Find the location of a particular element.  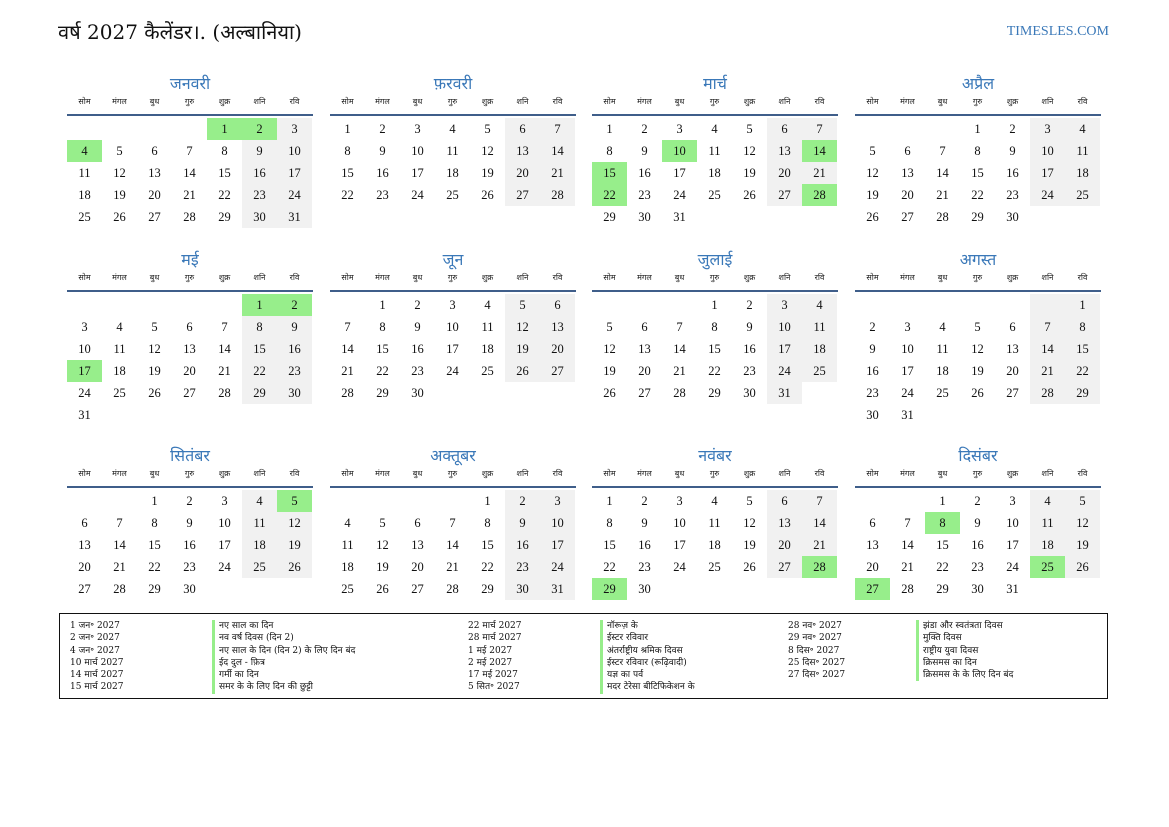

holiday-day-cell: 1 is located at coordinates (224, 129).